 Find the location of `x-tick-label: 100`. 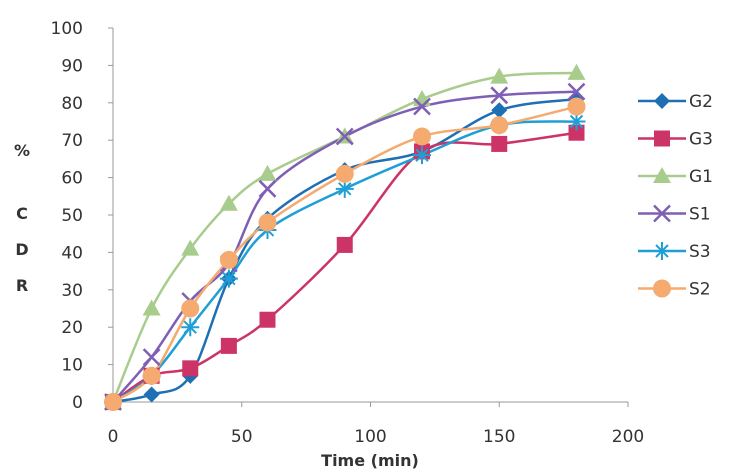

x-tick-label: 100 is located at coordinates (370, 437).